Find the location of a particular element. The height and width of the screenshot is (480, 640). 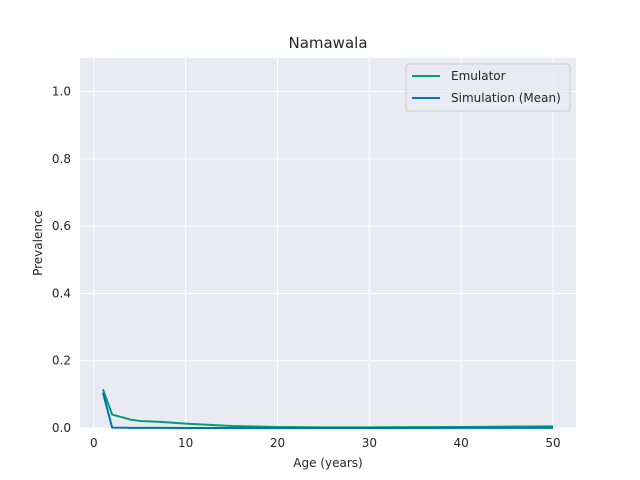

legend-label-simulation-mean: Simulation (Mean) is located at coordinates (506, 98).